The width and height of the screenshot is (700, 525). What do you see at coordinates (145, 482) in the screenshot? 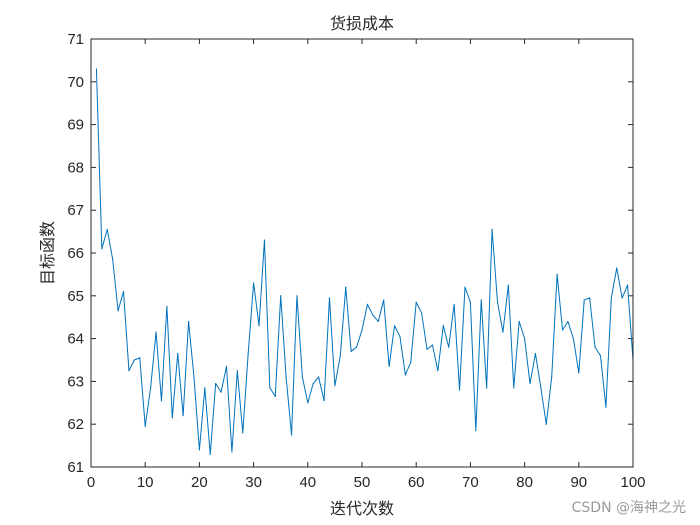
I see `x-tick-label: 10` at bounding box center [145, 482].